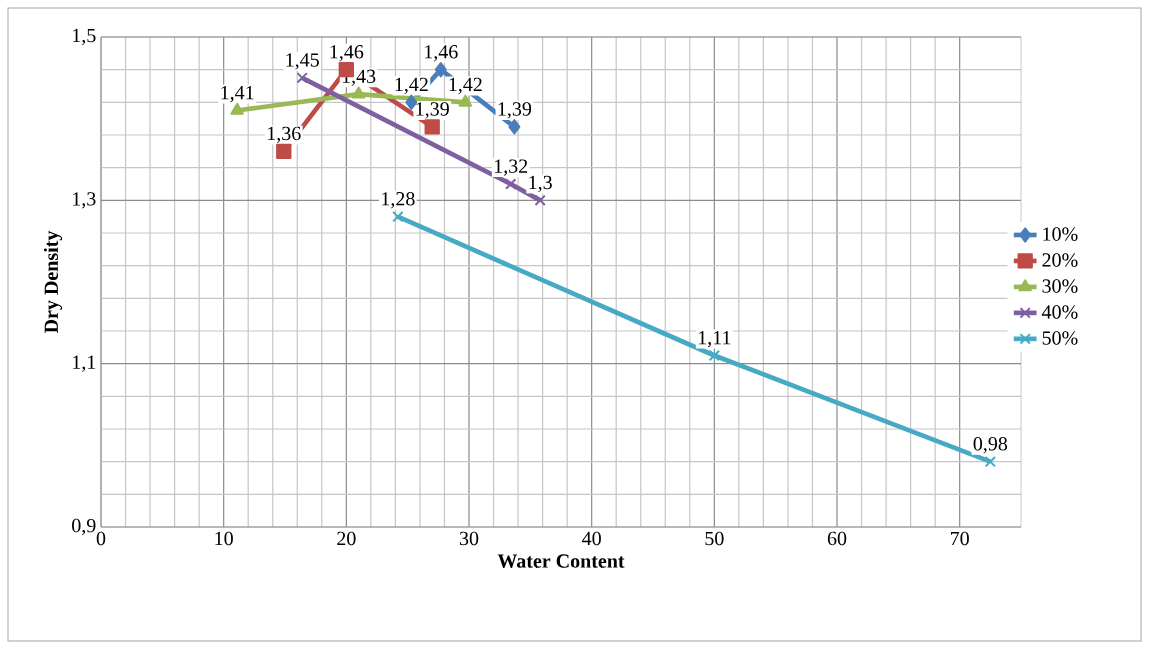  What do you see at coordinates (84, 527) in the screenshot?
I see `y-tick-label: 0,9` at bounding box center [84, 527].